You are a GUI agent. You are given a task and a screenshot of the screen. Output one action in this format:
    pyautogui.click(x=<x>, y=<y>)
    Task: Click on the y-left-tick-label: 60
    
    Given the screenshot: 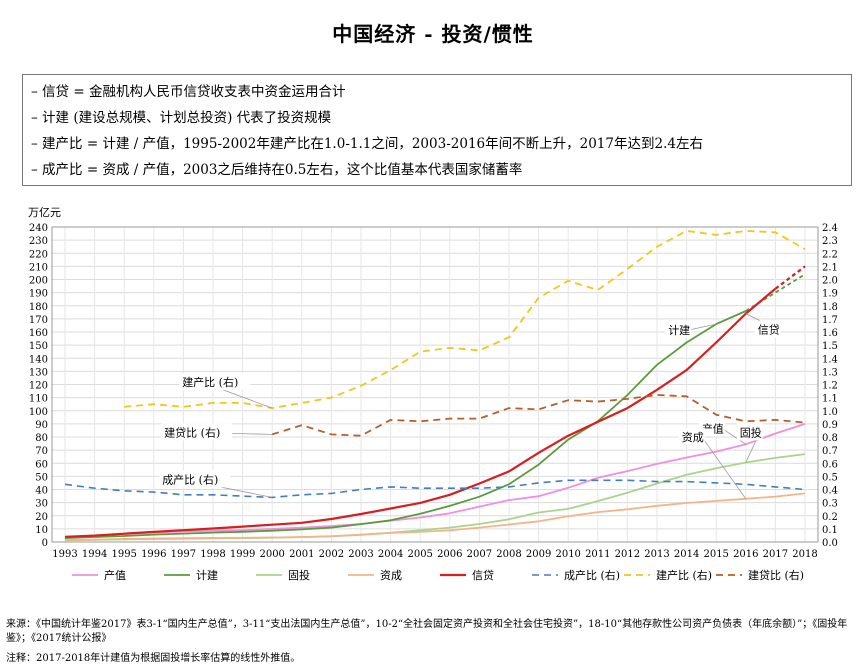 What is the action you would take?
    pyautogui.click(x=41, y=464)
    